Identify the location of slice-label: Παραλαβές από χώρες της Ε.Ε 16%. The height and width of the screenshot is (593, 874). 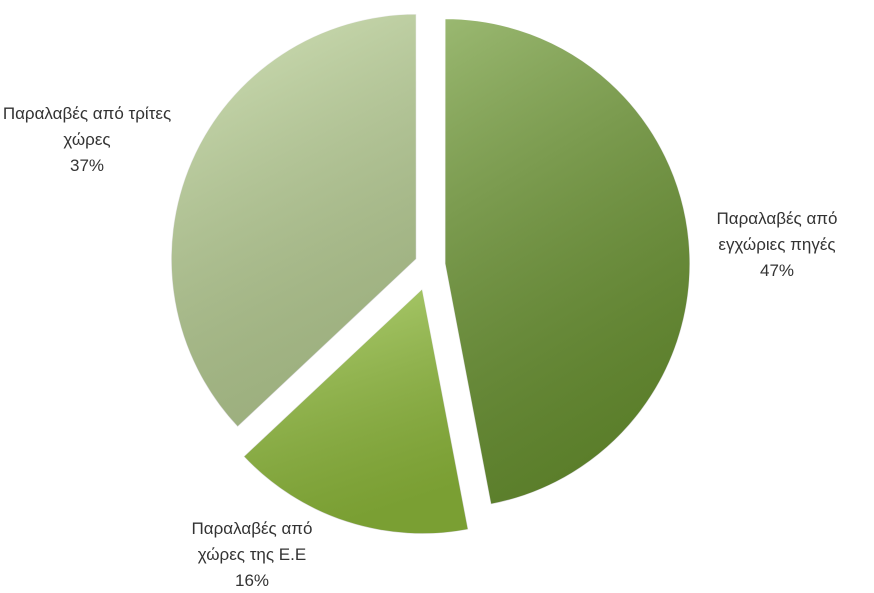
(252, 554).